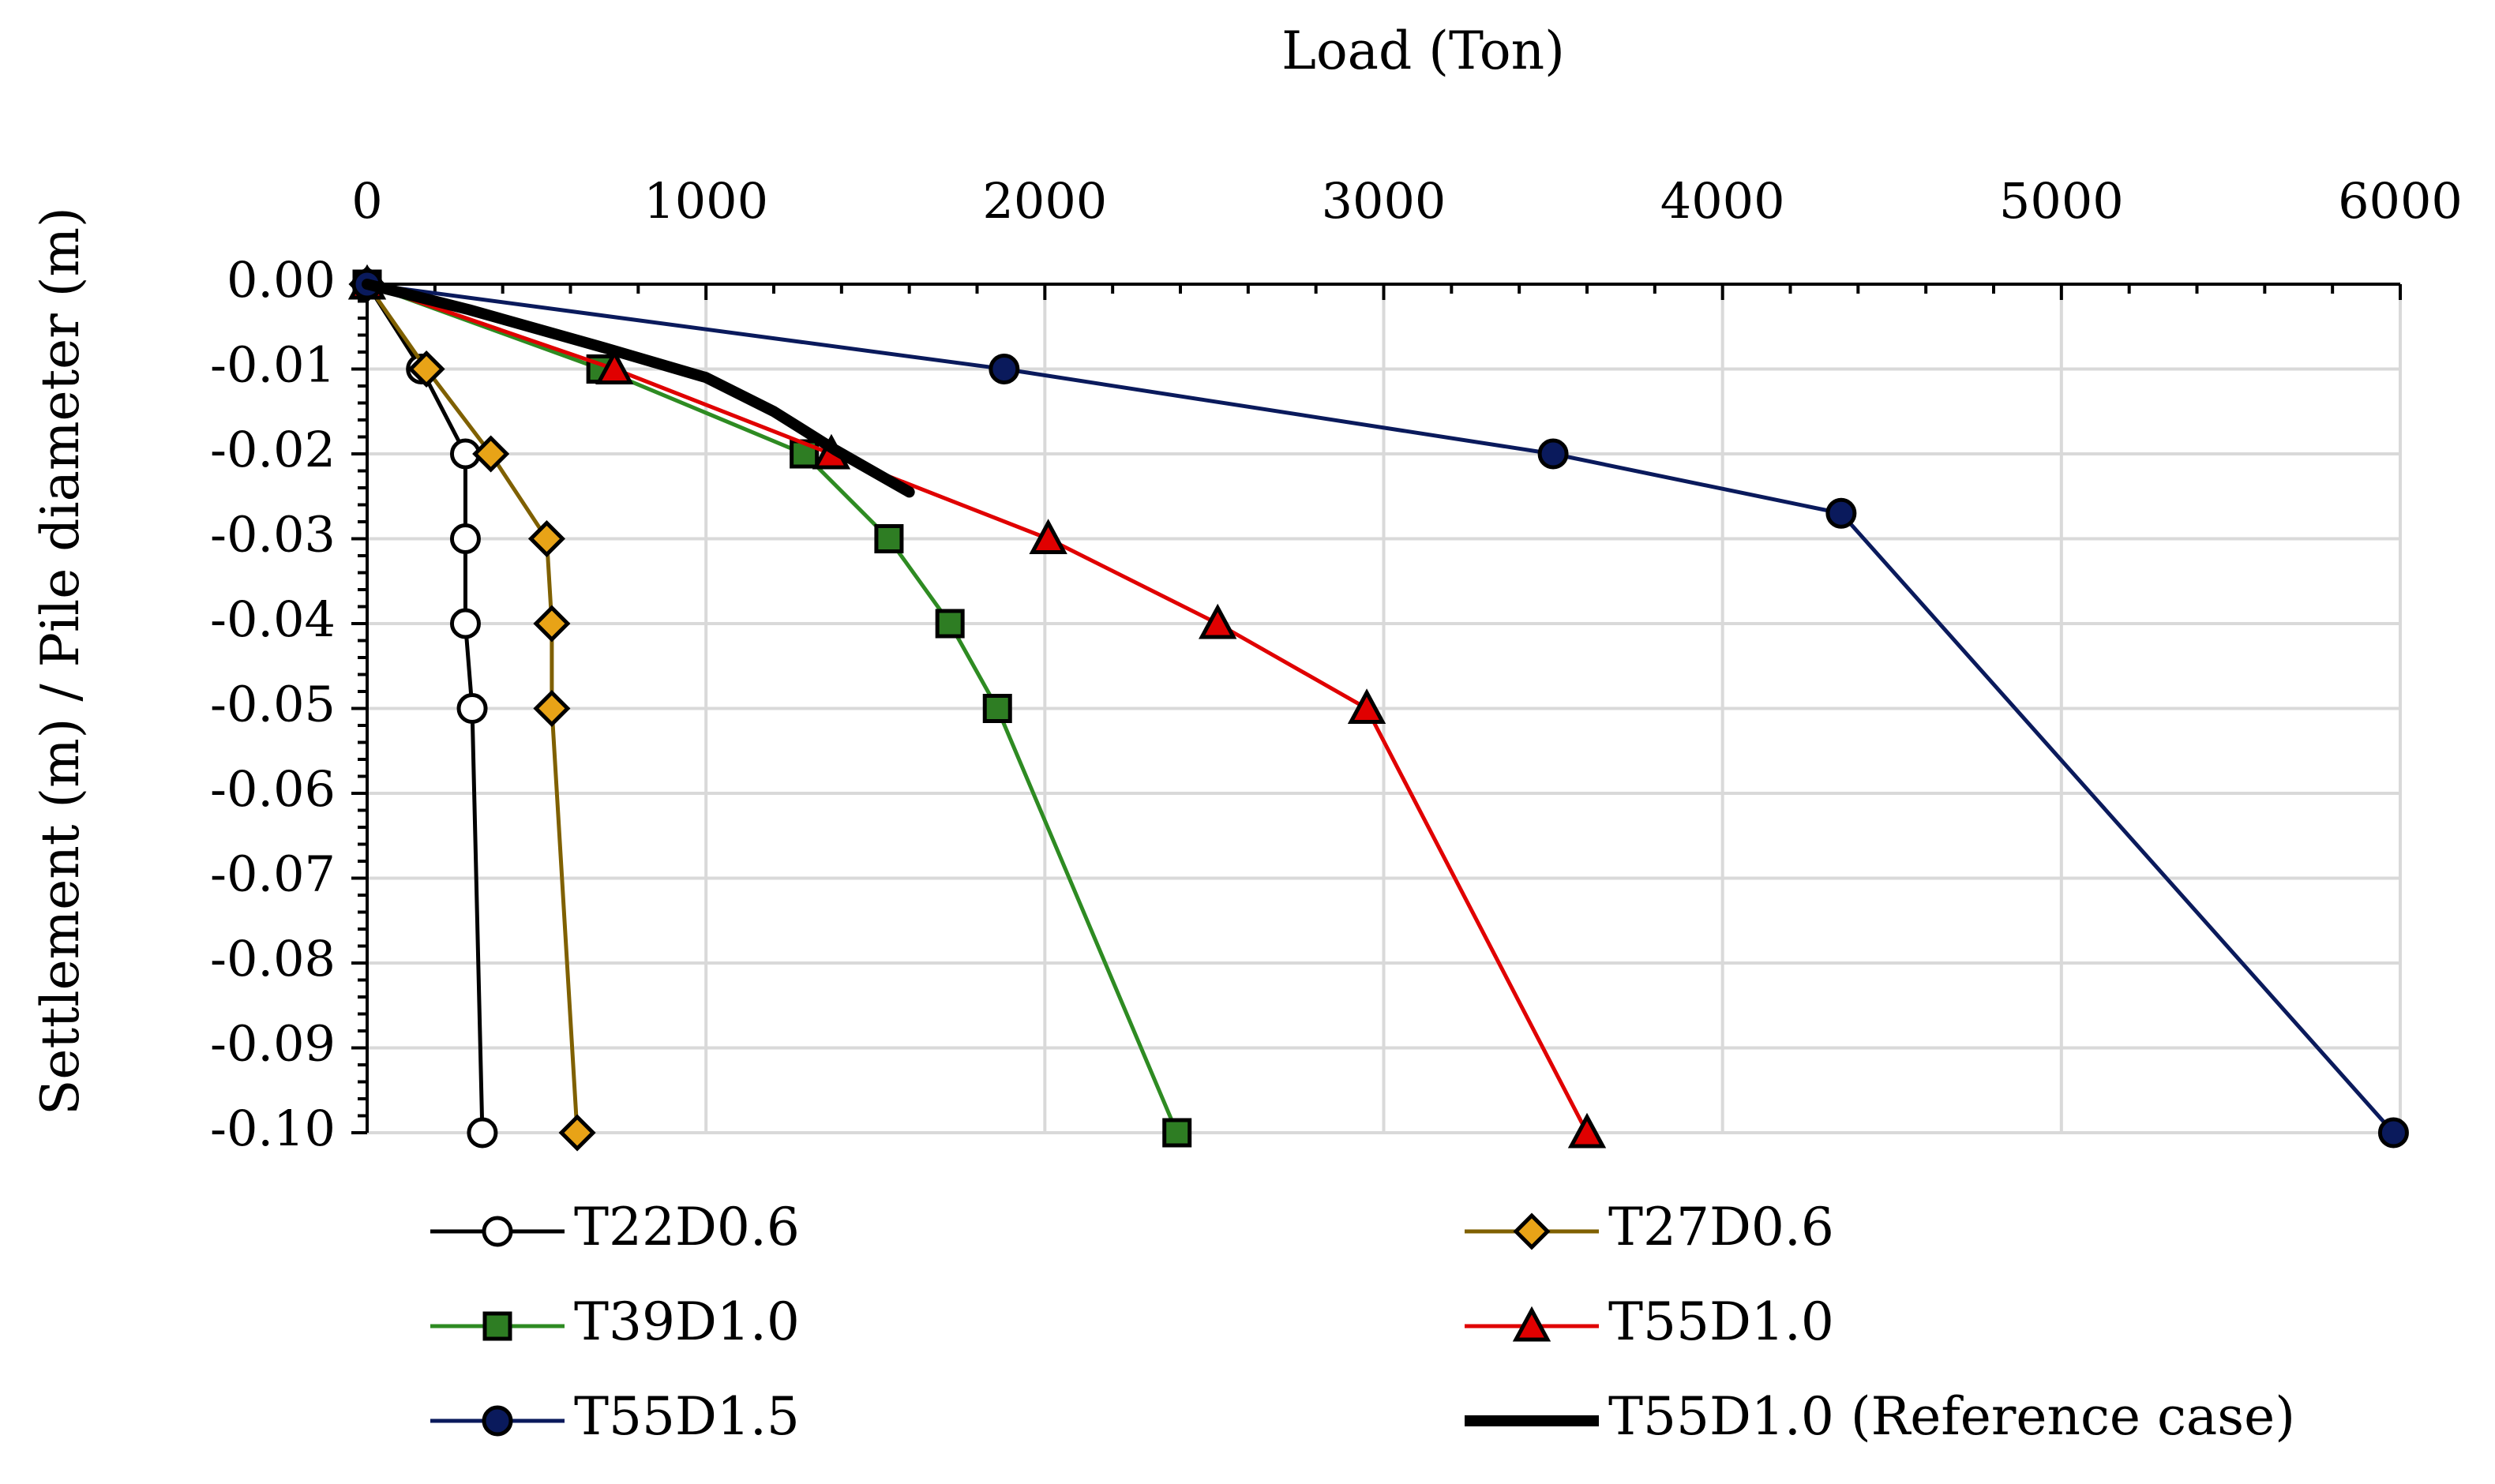 The height and width of the screenshot is (1484, 2495). What do you see at coordinates (273, 959) in the screenshot?
I see `y-tick-label: -0.08` at bounding box center [273, 959].